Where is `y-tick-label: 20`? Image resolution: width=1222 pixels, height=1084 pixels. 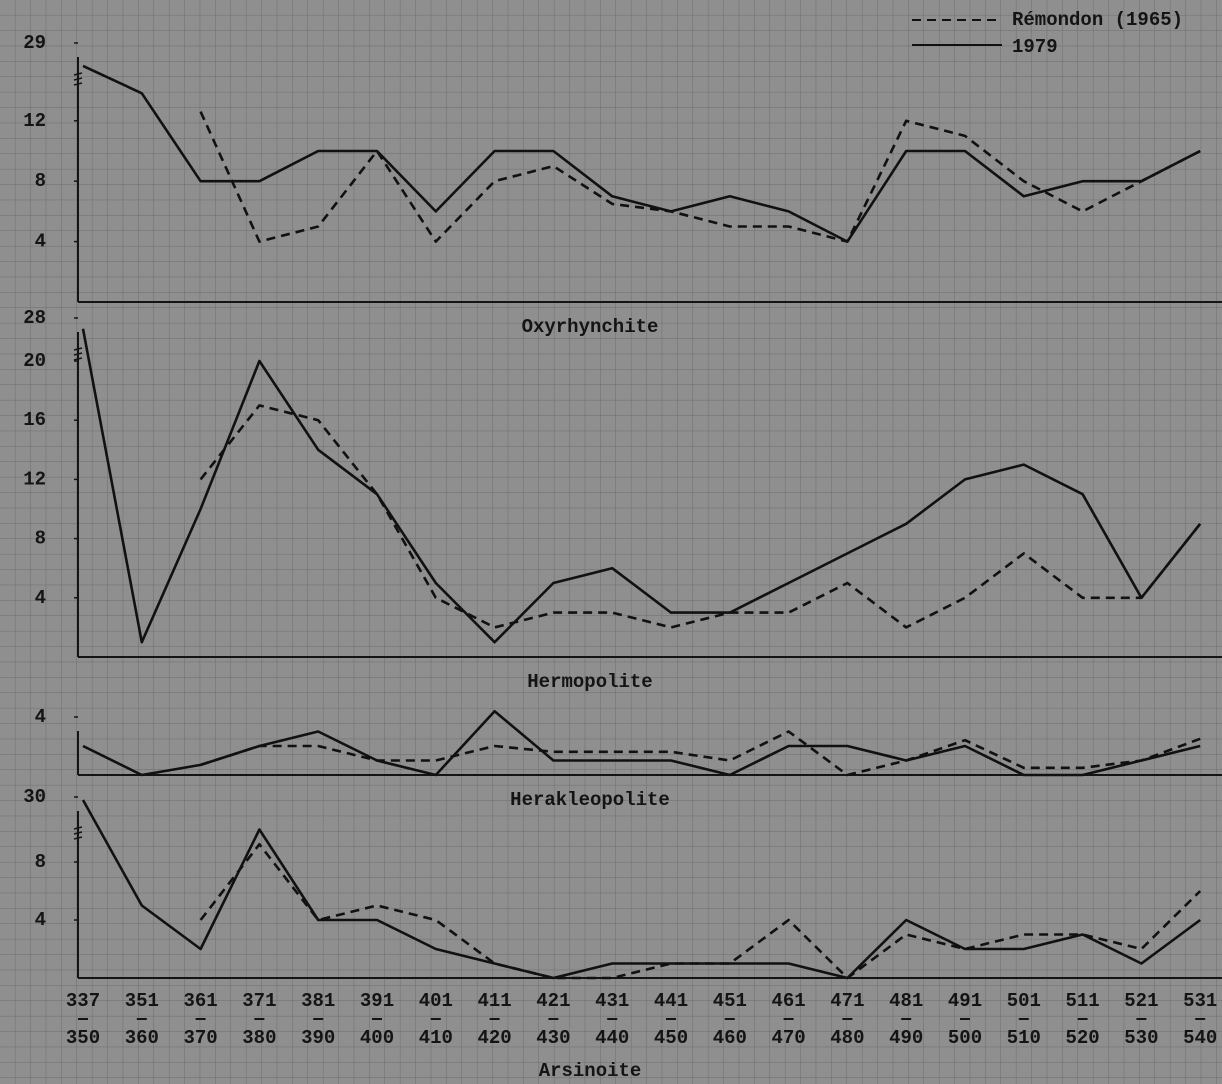
y-tick-label: 20 is located at coordinates (34, 361).